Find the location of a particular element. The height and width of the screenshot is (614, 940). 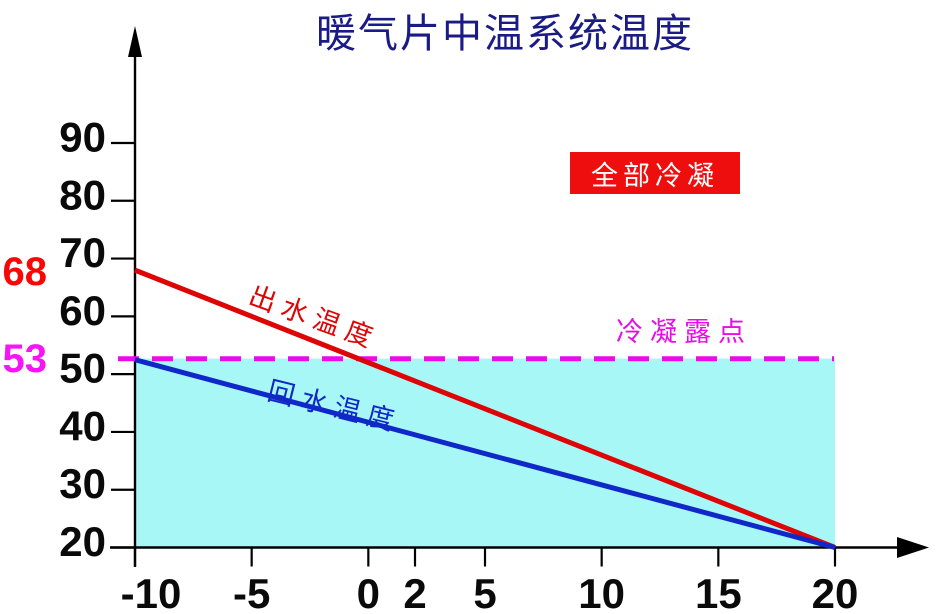

chart-title: 暖气片中温系统温度 is located at coordinates (505, 33).